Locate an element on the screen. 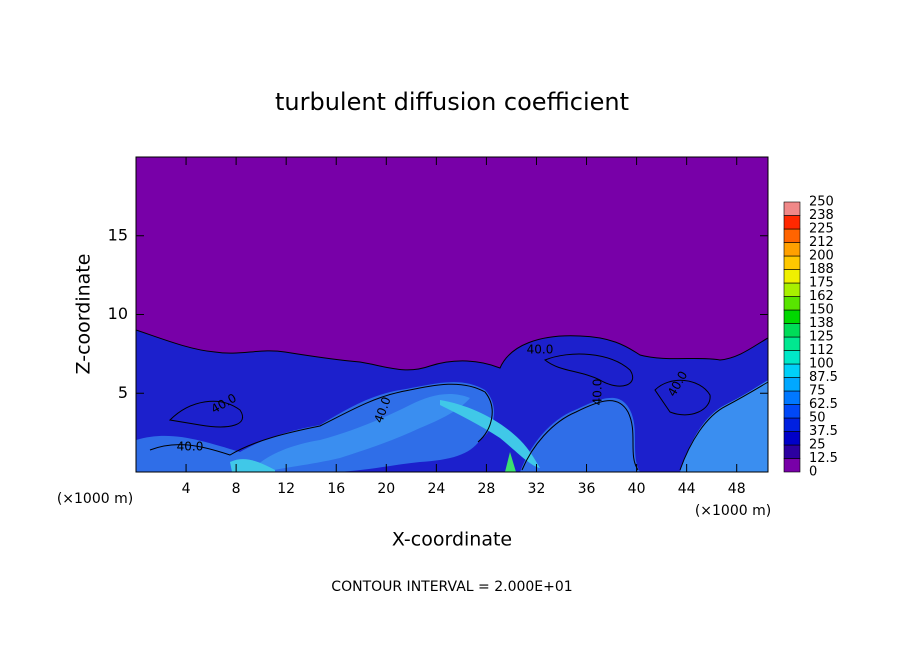 The width and height of the screenshot is (904, 654). footer: CONTOUR INTERVAL = 2.000E+01 is located at coordinates (451, 587).